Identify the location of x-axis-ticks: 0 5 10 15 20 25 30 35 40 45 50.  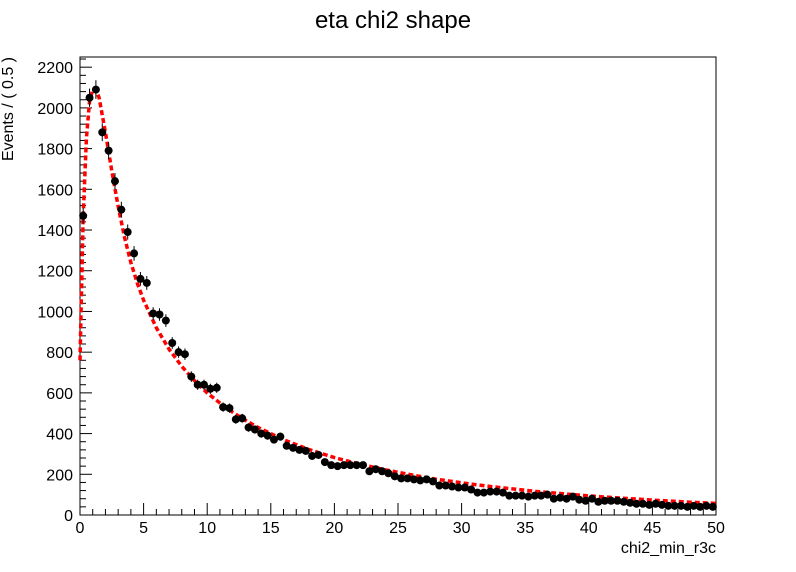
(400, 520).